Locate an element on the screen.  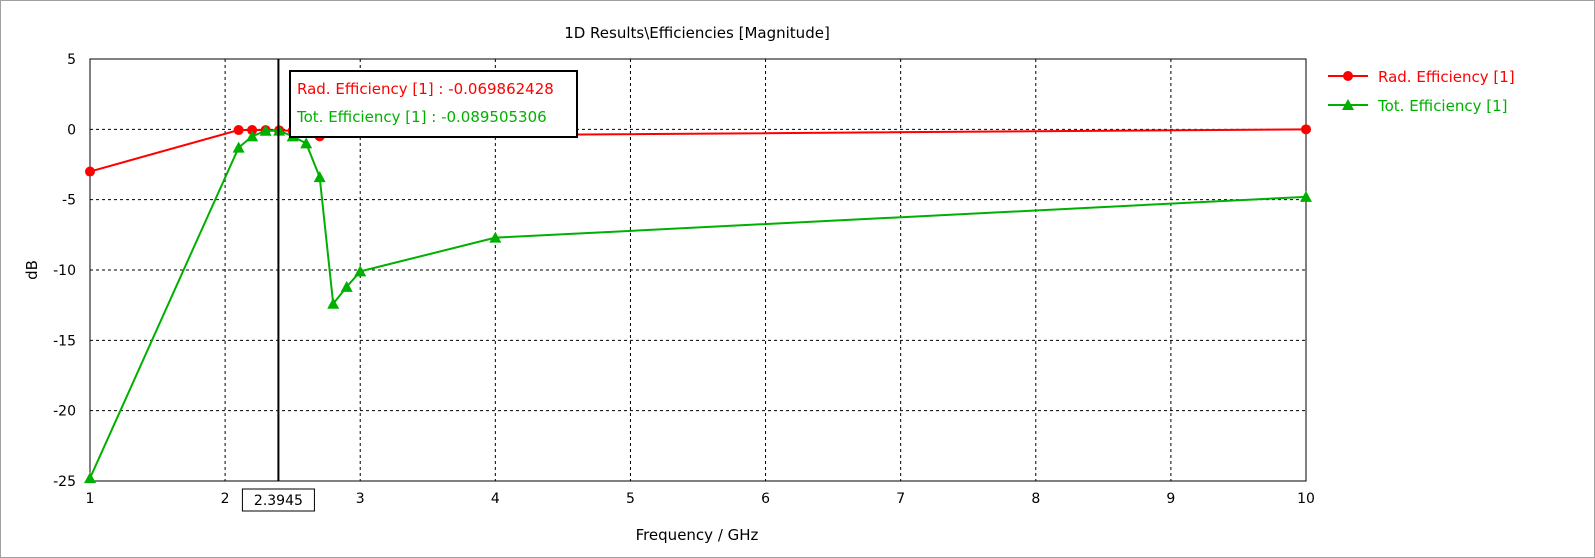
y-axis: 5 0 -5 -10 -15 -20 -25 is located at coordinates (64, 271).